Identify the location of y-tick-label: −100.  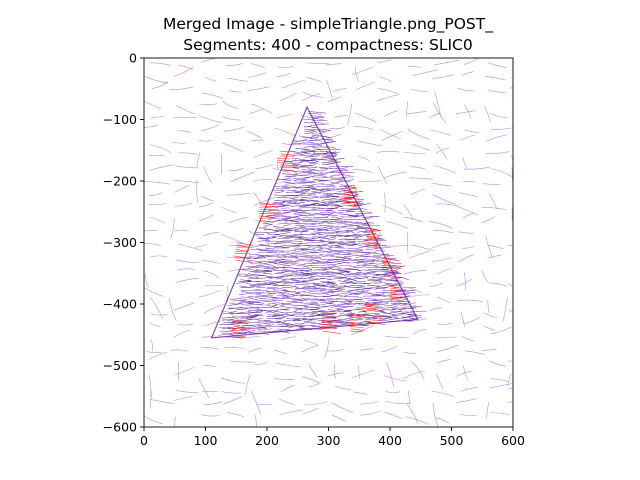
(120, 119).